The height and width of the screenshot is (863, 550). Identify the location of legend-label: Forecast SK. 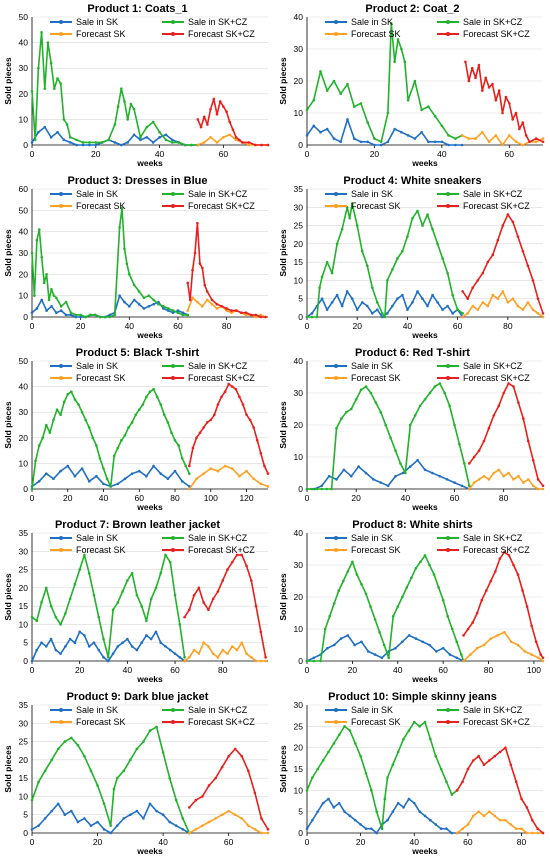
(101, 34).